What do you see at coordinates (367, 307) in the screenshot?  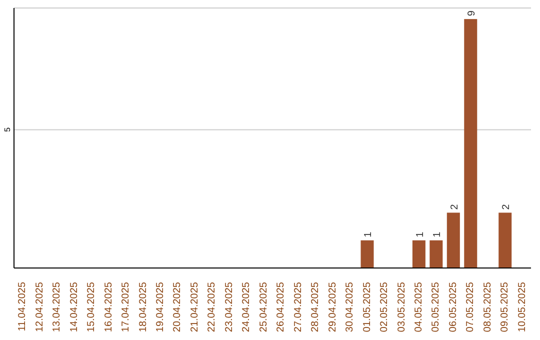 I see `x-tick-label: 01.05.2025` at bounding box center [367, 307].